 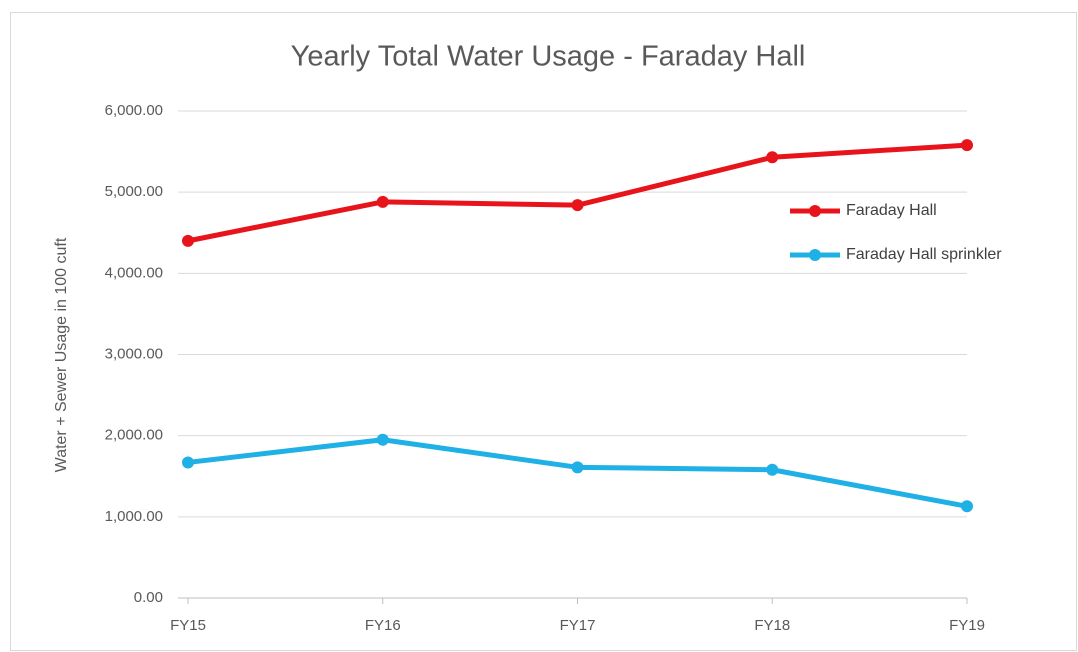 What do you see at coordinates (383, 625) in the screenshot?
I see `x-tick-label: FY16` at bounding box center [383, 625].